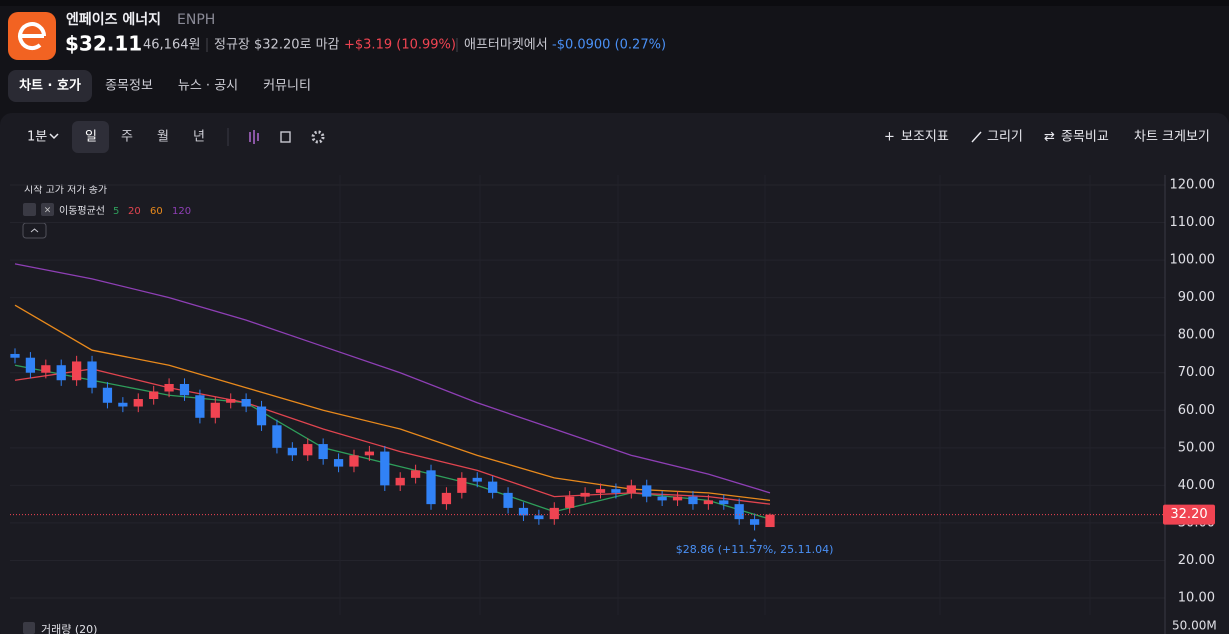 The height and width of the screenshot is (634, 1229). Describe the element at coordinates (156, 211) in the screenshot. I see `ma-legend-entry: 60` at that location.